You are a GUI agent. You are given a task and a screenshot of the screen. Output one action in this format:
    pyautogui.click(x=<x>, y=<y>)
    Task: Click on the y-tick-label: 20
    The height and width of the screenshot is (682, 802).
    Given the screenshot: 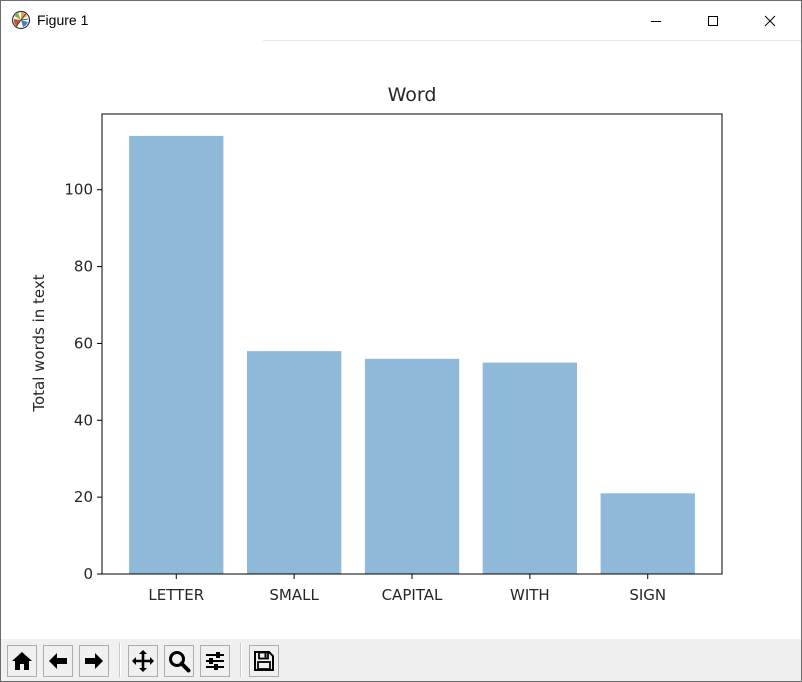 What is the action you would take?
    pyautogui.click(x=83, y=497)
    